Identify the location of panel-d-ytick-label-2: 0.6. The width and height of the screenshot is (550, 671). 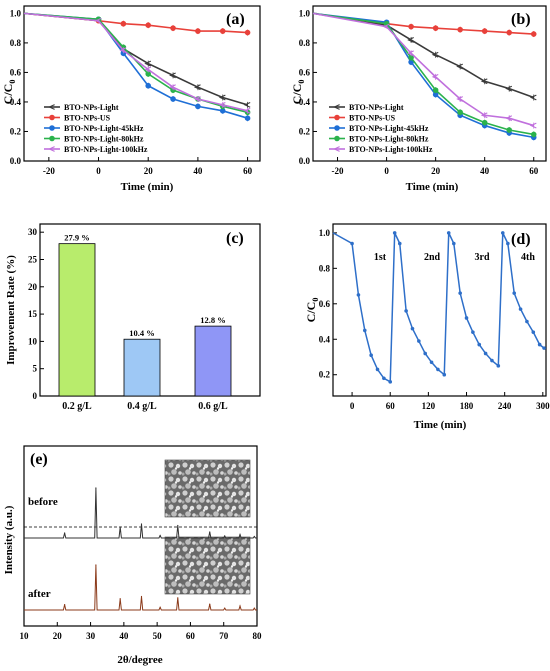
(325, 304).